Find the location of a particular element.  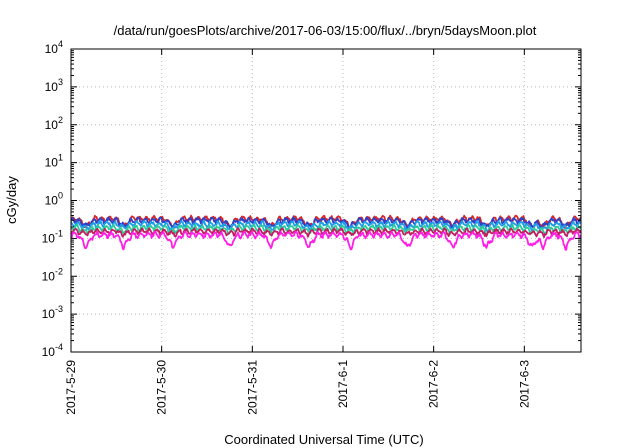

series-group is located at coordinates (326, 232).